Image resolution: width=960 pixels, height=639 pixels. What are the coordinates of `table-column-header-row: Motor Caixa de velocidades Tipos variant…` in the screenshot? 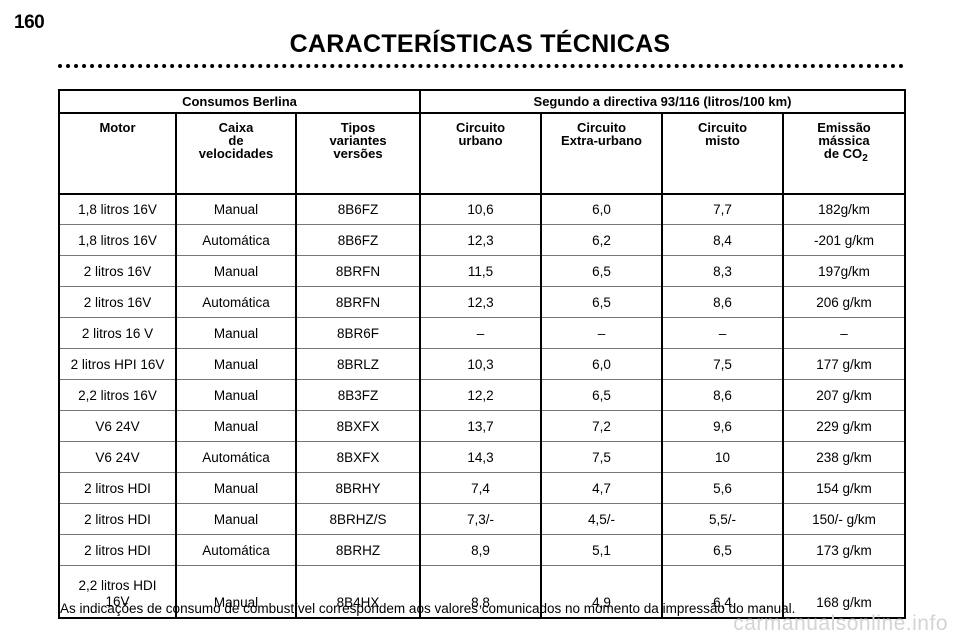 It's located at (482, 154).